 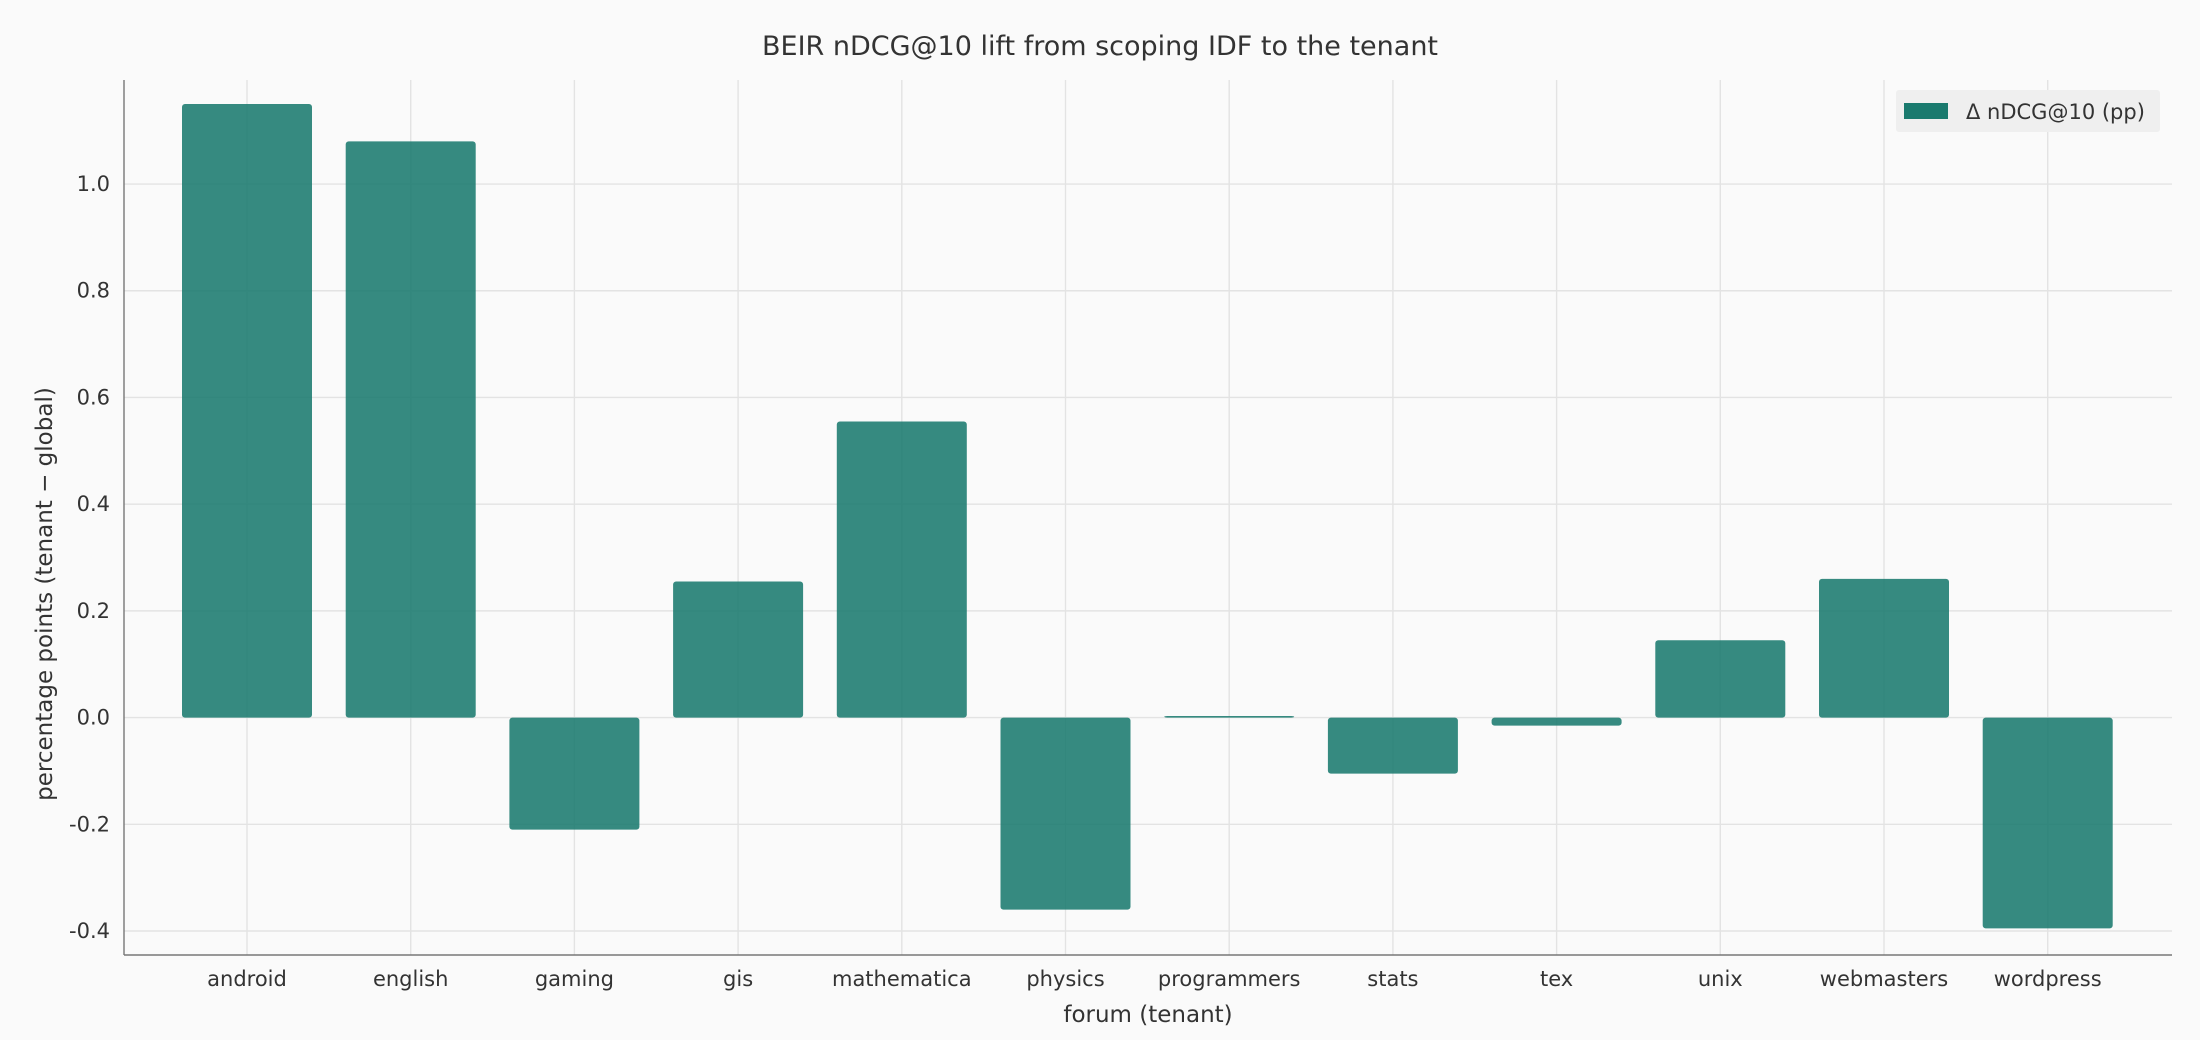 What do you see at coordinates (93, 291) in the screenshot?
I see `y-tick-label: 0.8` at bounding box center [93, 291].